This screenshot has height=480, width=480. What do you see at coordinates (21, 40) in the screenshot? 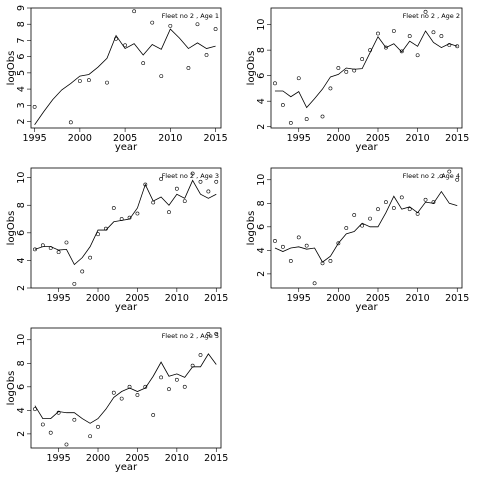
I see `y-tick-label: 7` at bounding box center [21, 40].